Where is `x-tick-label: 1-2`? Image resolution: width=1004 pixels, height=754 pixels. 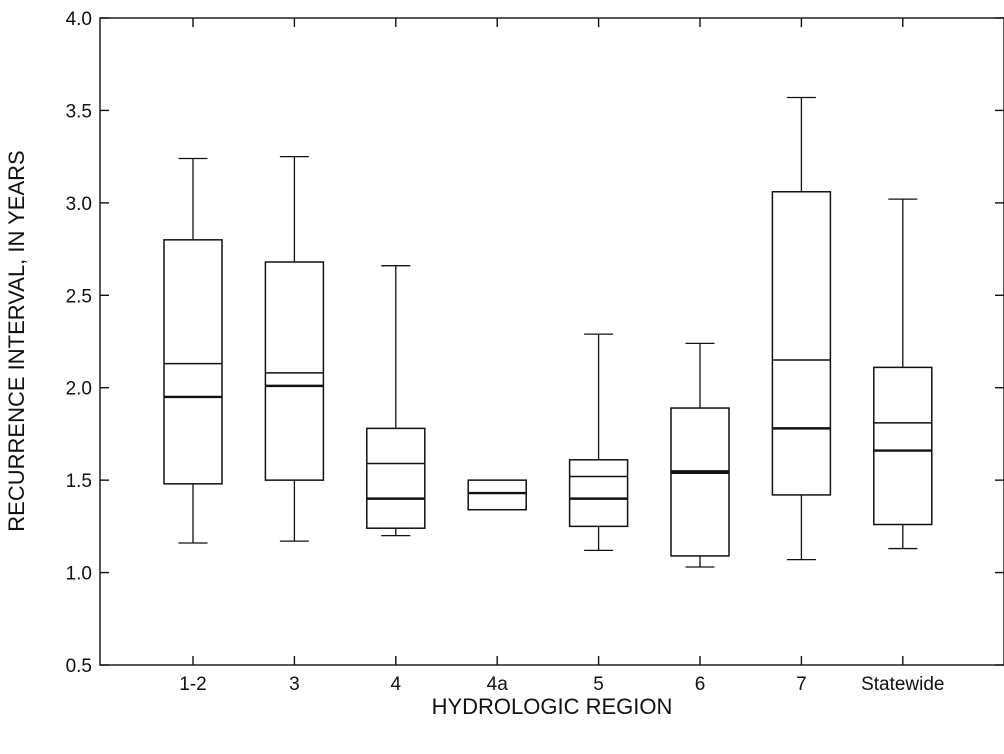
x-tick-label: 1-2 is located at coordinates (192, 684).